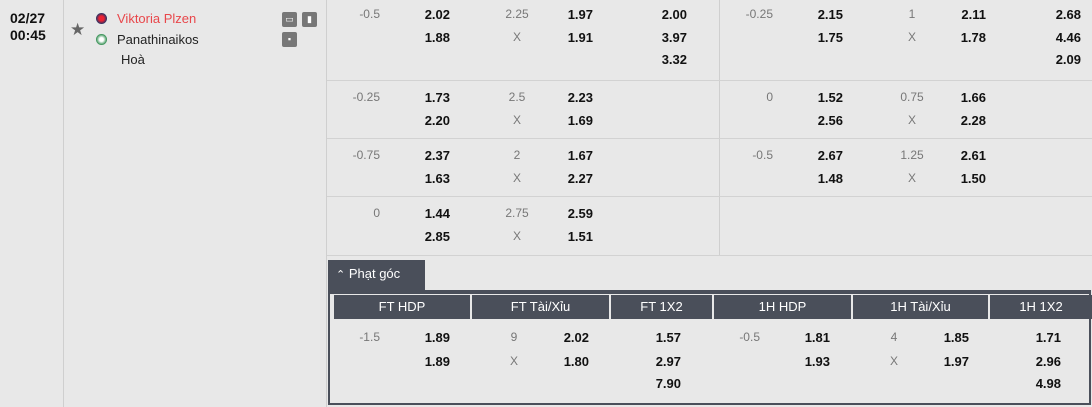  Describe the element at coordinates (437, 236) in the screenshot. I see `ft-hdp-odd: 2.85` at that location.